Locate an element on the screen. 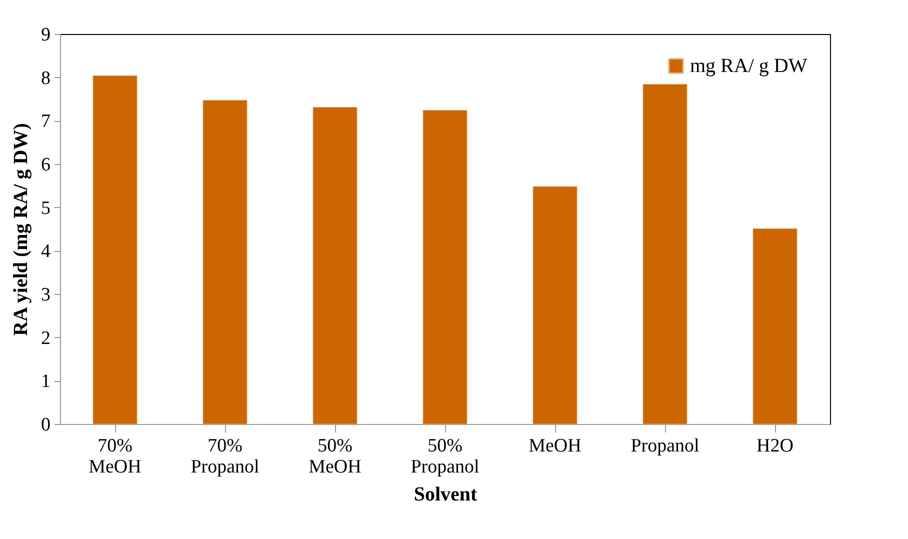  x-tick-label: H2O is located at coordinates (775, 446).